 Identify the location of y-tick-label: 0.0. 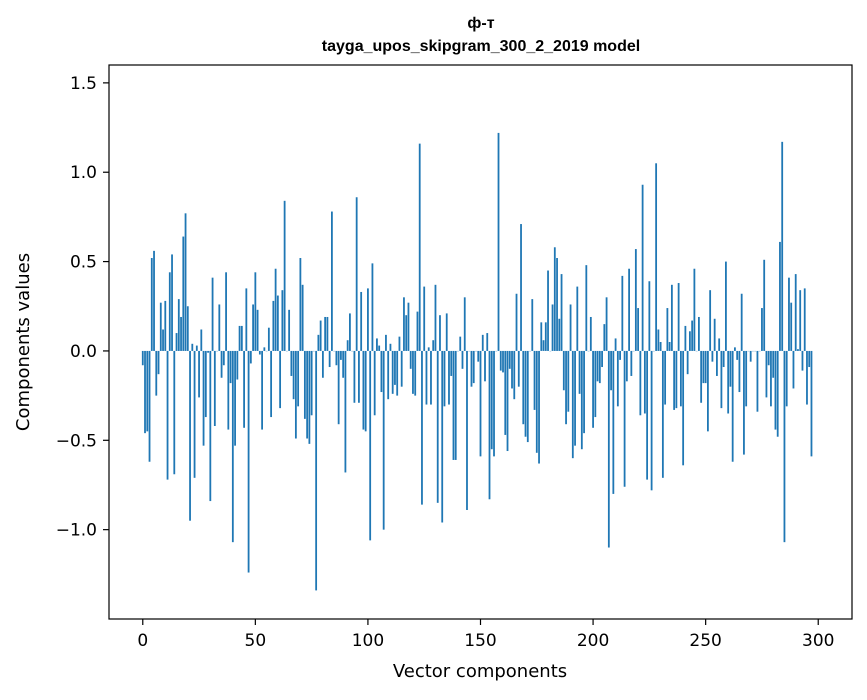
(83, 352).